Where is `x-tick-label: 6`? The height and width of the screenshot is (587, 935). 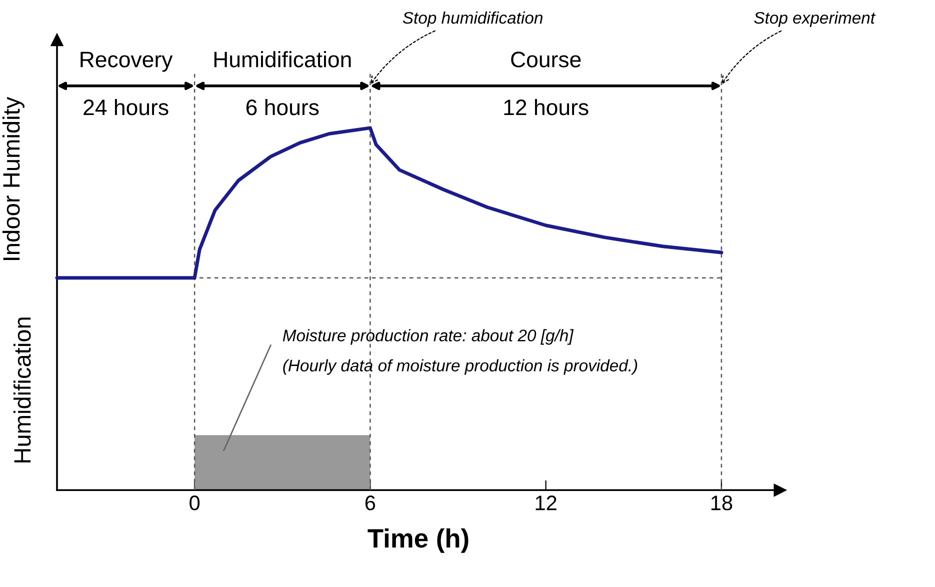 x-tick-label: 6 is located at coordinates (370, 503).